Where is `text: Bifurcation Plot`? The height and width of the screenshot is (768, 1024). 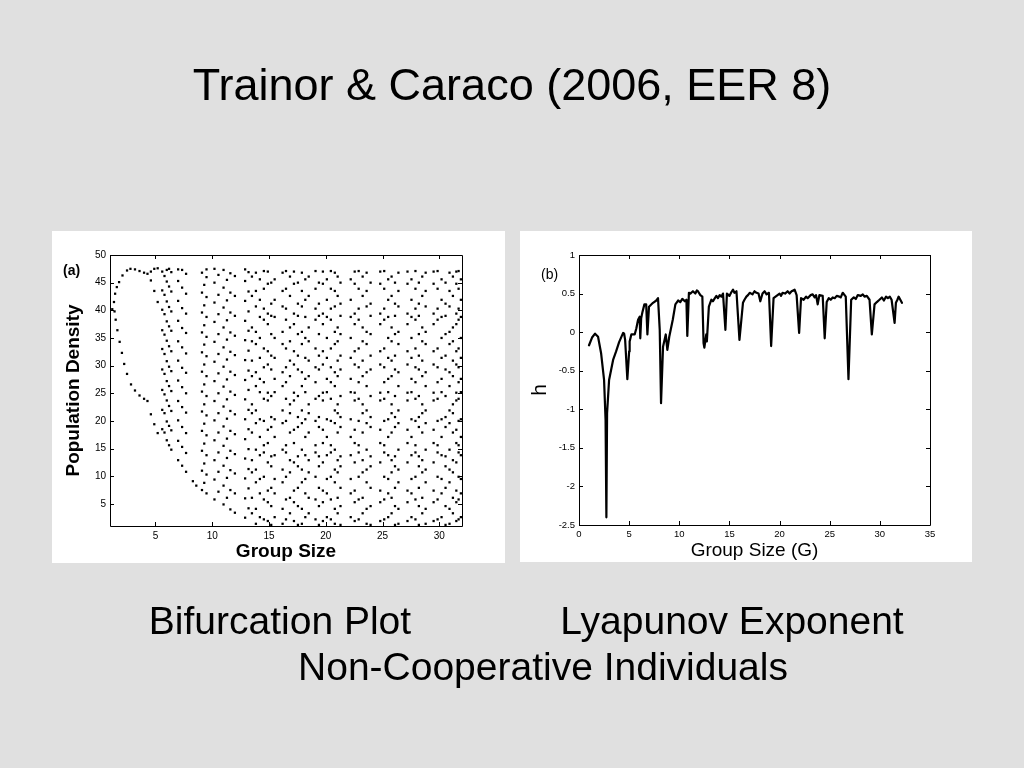
text: Bifurcation Plot is located at coordinates (280, 620).